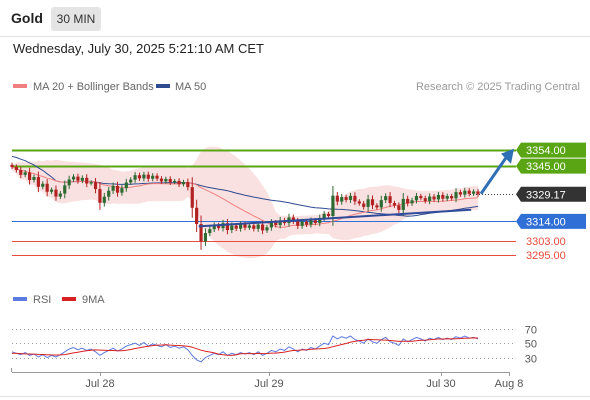  What do you see at coordinates (245, 197) in the screenshot?
I see `ma20-line` at bounding box center [245, 197].